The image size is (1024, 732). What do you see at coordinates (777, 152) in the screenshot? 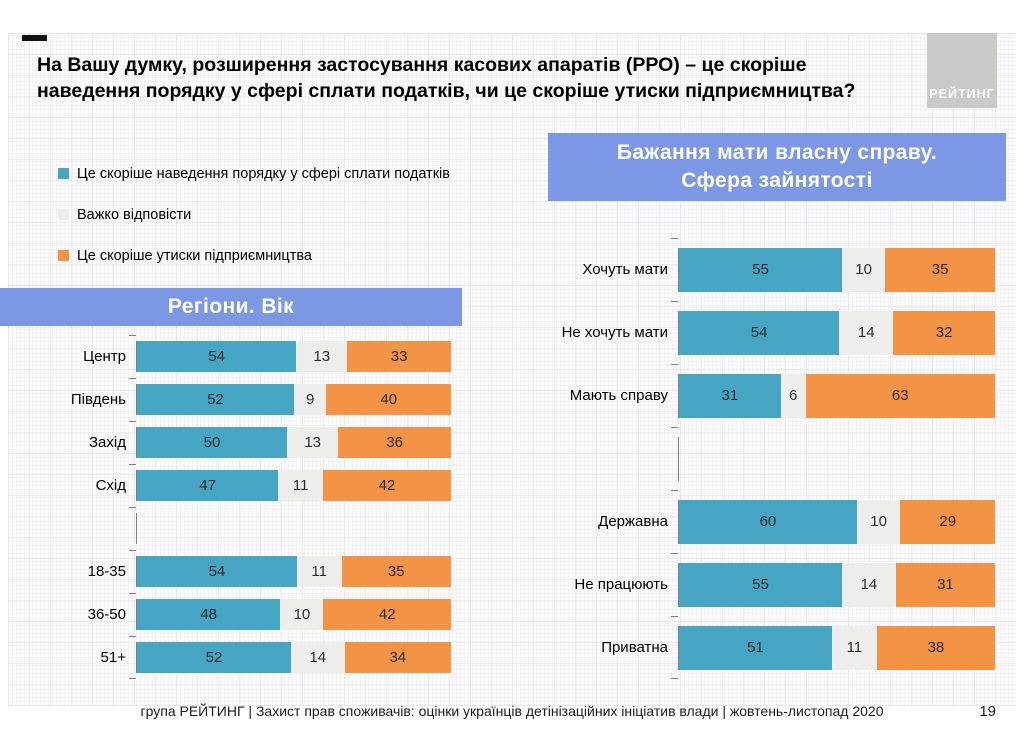
I see `banner-line-1: Бажання мати власну справу.` at bounding box center [777, 152].